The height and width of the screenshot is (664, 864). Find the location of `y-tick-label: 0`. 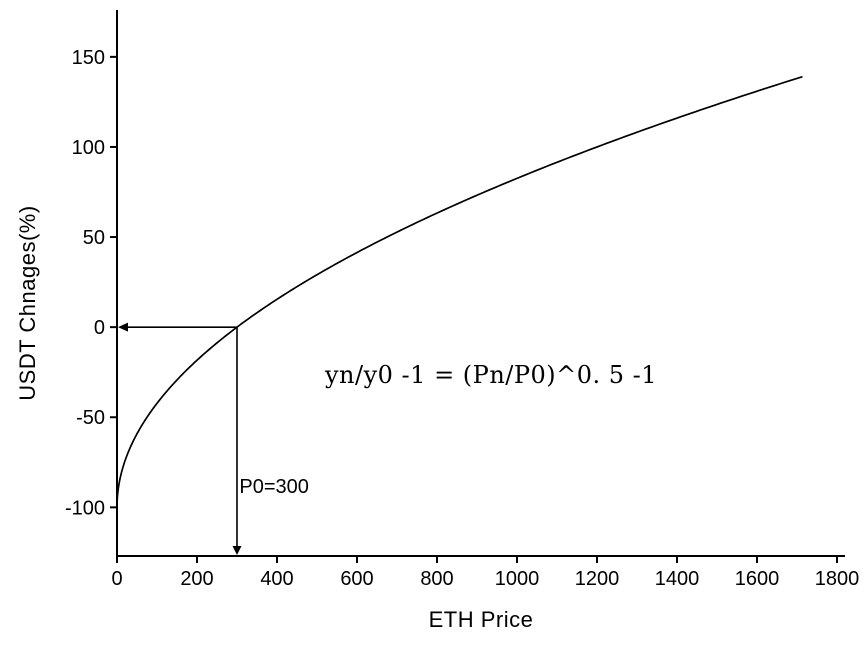

y-tick-label: 0 is located at coordinates (99, 328).